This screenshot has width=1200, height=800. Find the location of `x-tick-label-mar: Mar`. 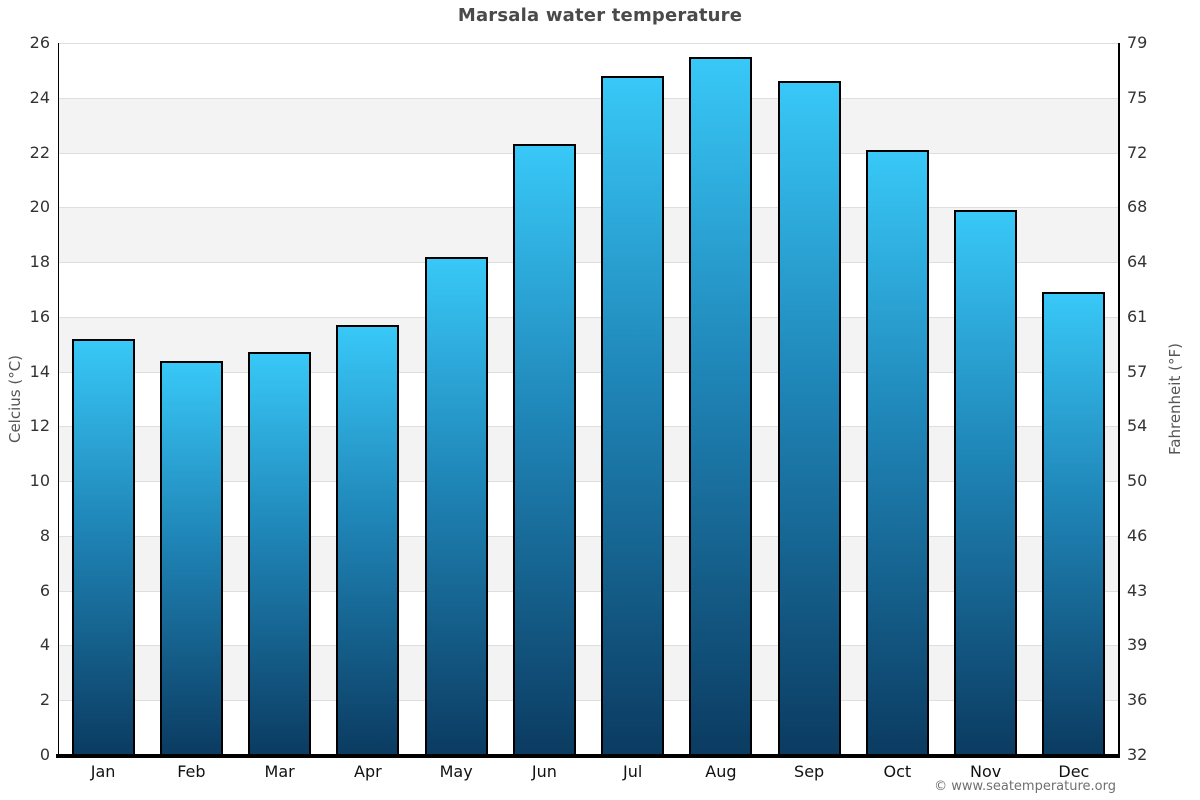

x-tick-label-mar: Mar is located at coordinates (279, 771).